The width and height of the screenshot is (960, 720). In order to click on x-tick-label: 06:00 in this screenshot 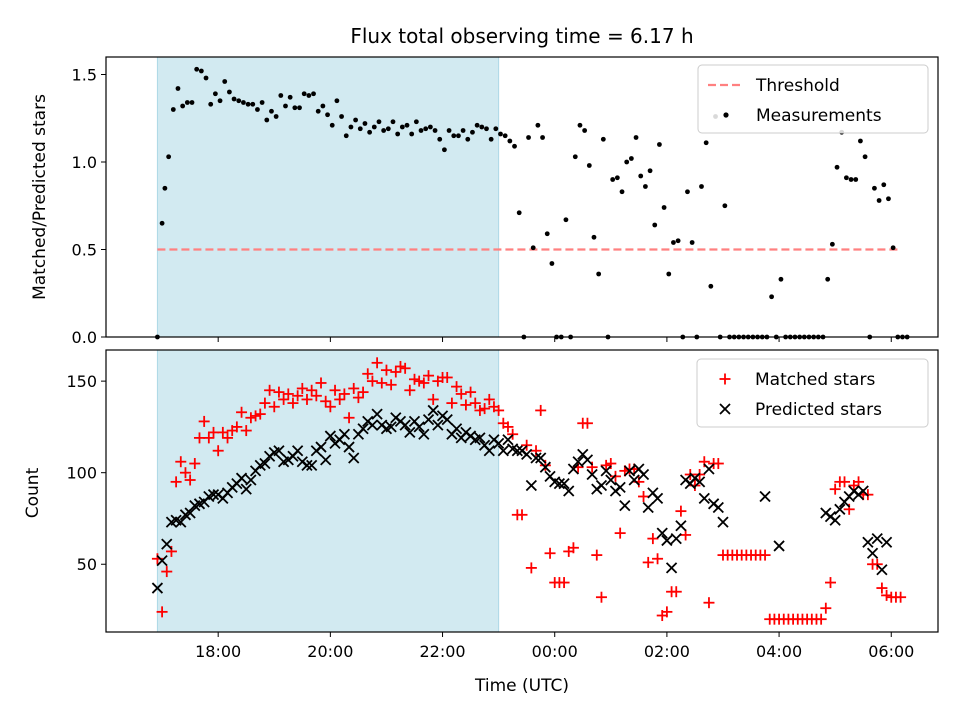, I will do `click(891, 651)`.